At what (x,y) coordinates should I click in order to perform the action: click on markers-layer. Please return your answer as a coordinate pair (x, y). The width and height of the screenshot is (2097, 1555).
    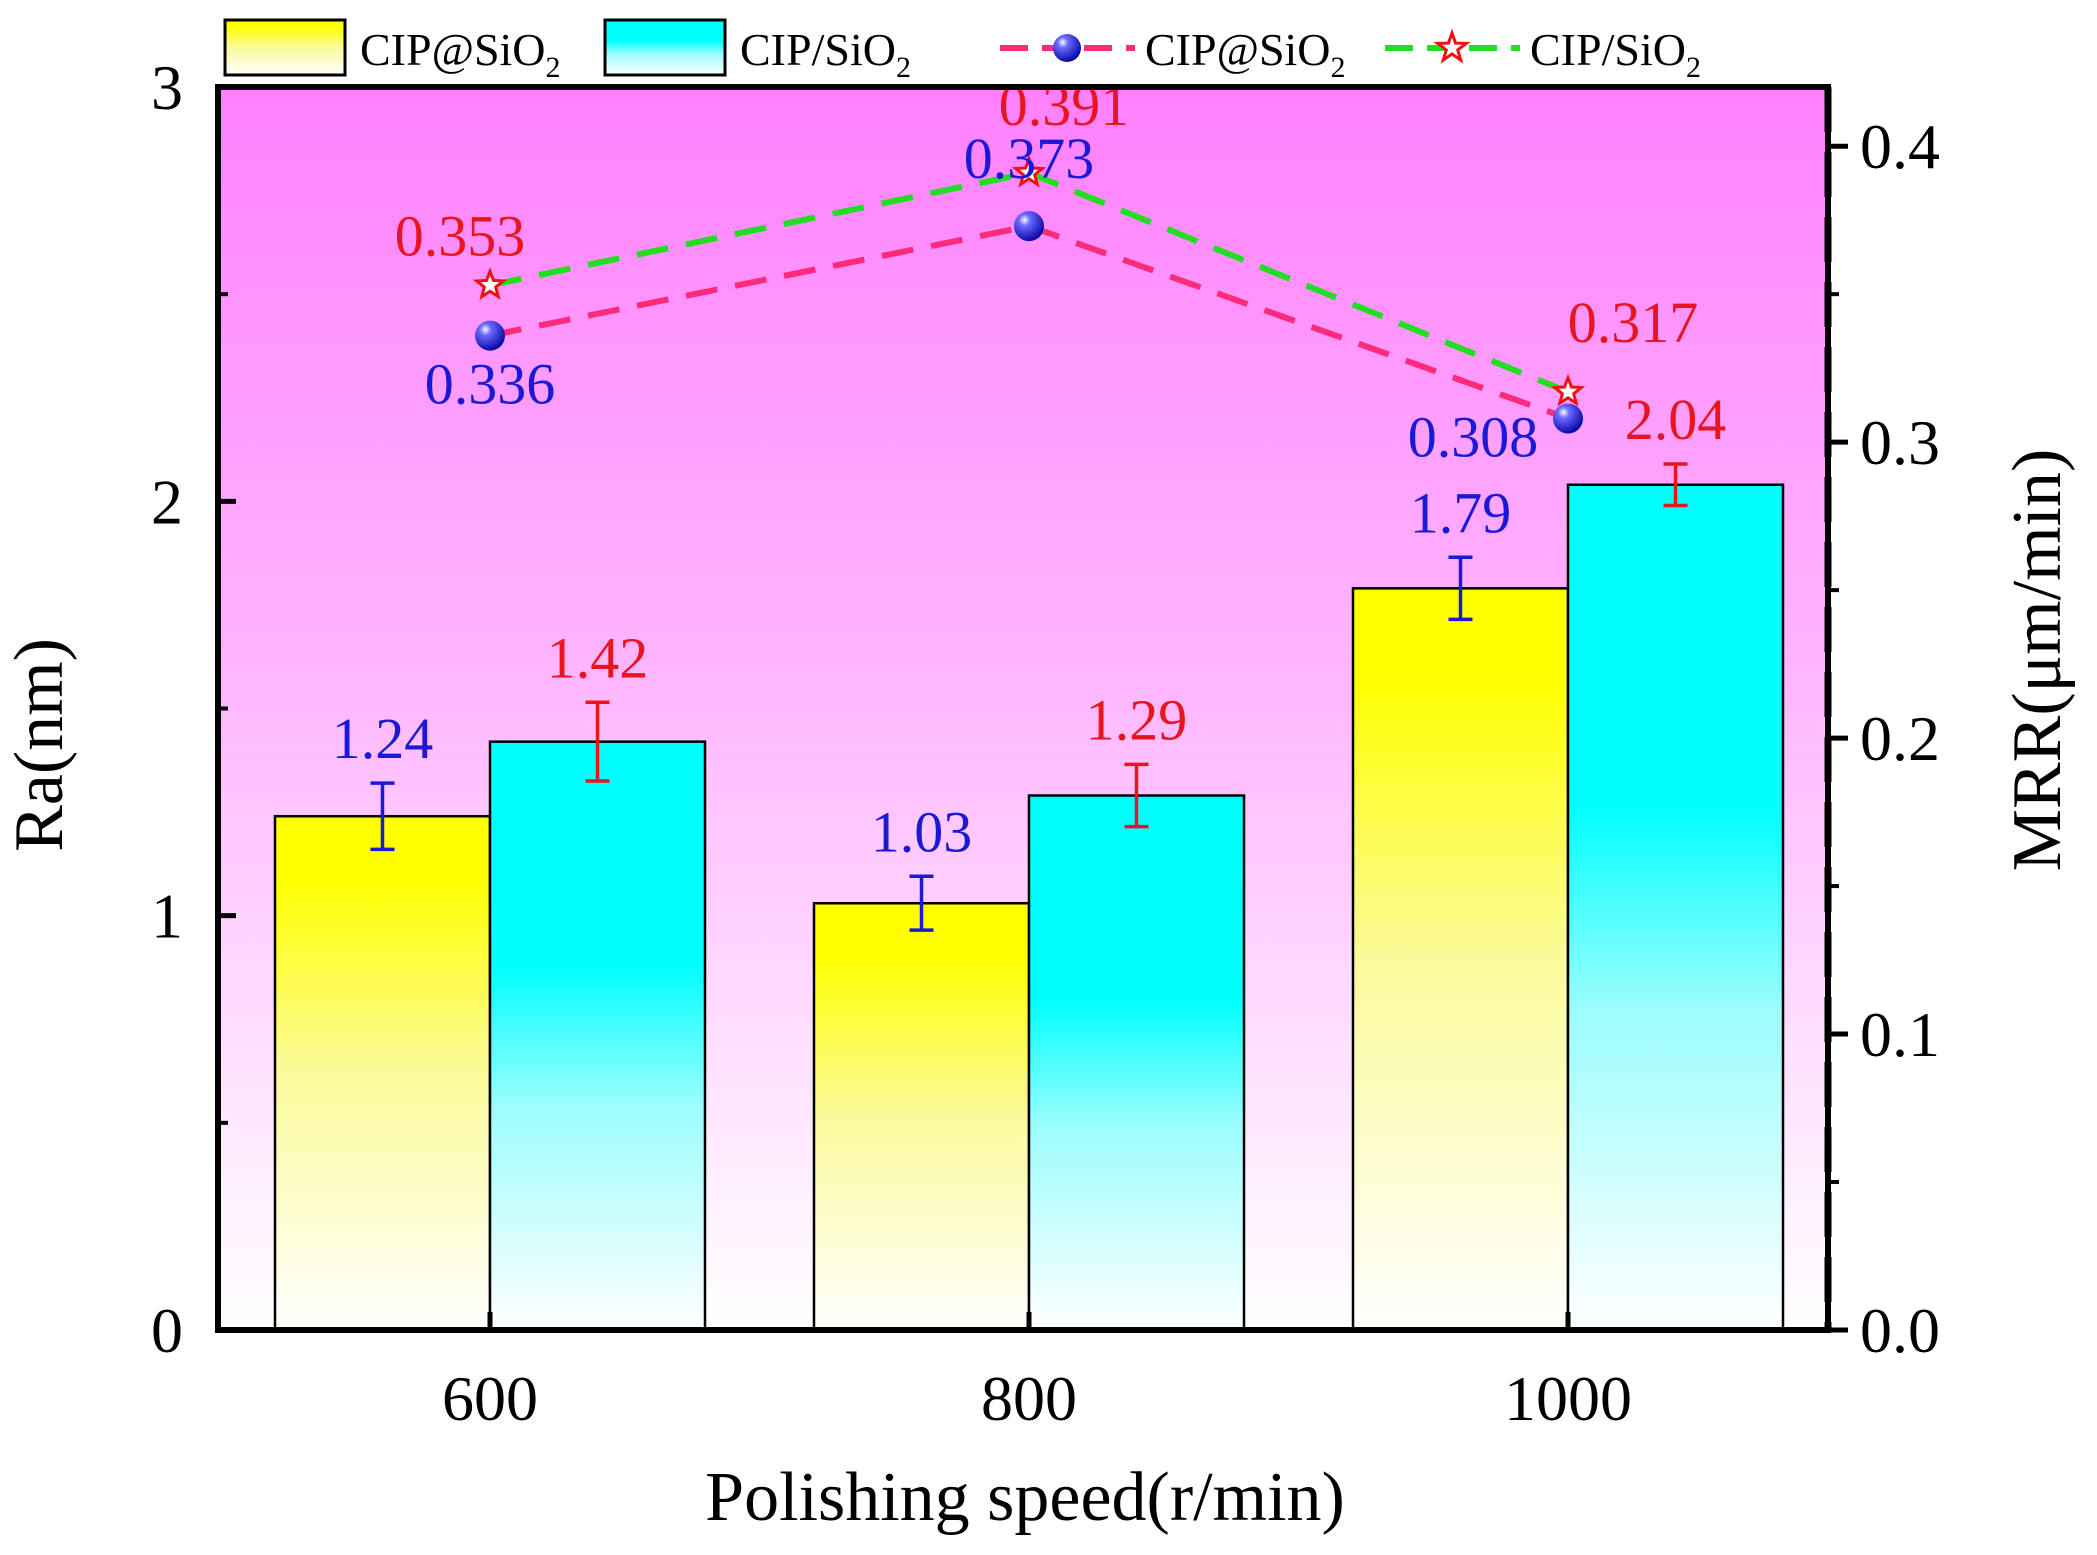
    Looking at the image, I should click on (1029, 294).